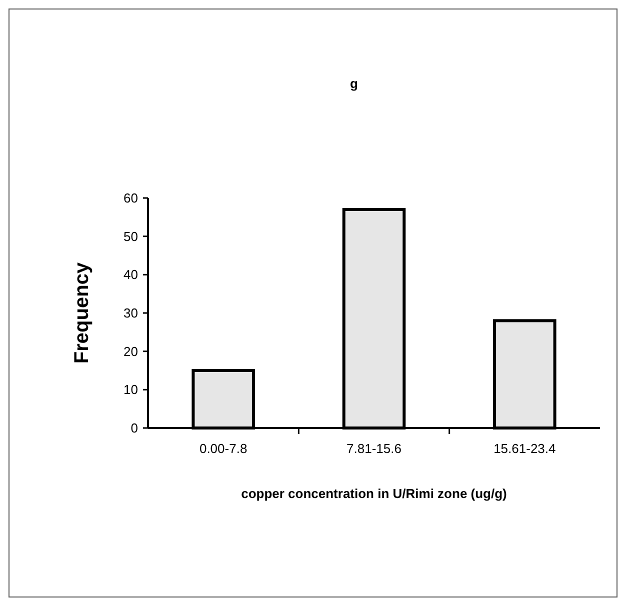 The height and width of the screenshot is (606, 626). I want to click on y-tick-label: 40, so click(131, 274).